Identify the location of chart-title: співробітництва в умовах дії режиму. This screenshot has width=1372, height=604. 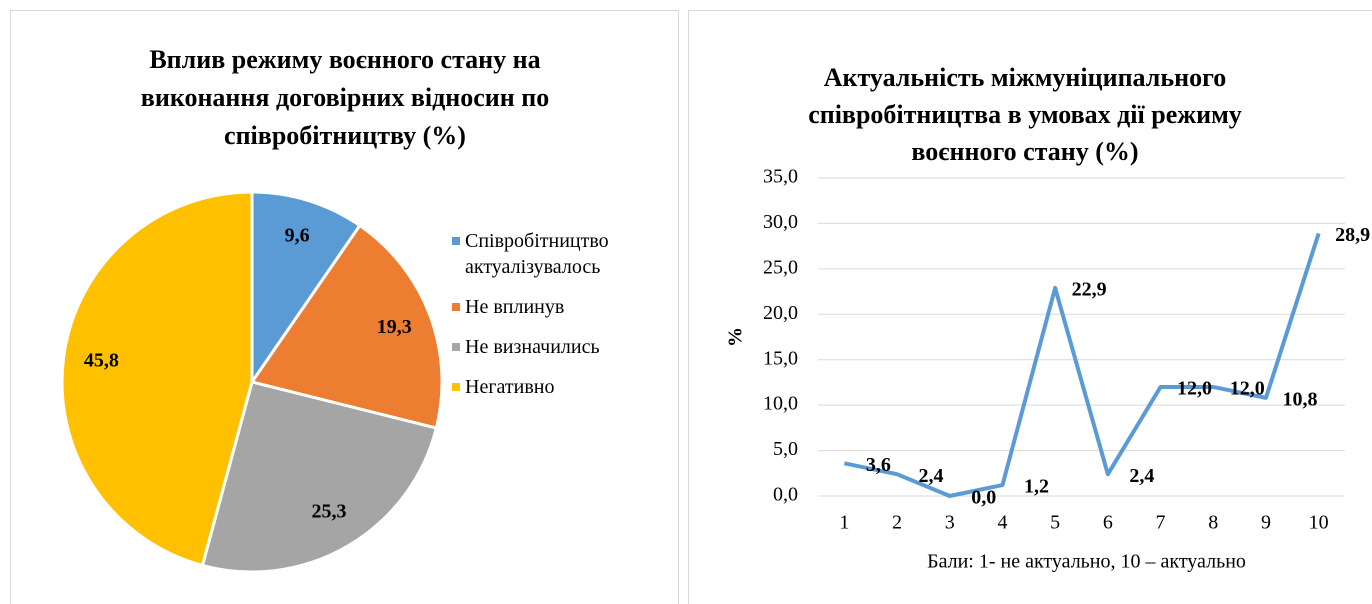
(1025, 114).